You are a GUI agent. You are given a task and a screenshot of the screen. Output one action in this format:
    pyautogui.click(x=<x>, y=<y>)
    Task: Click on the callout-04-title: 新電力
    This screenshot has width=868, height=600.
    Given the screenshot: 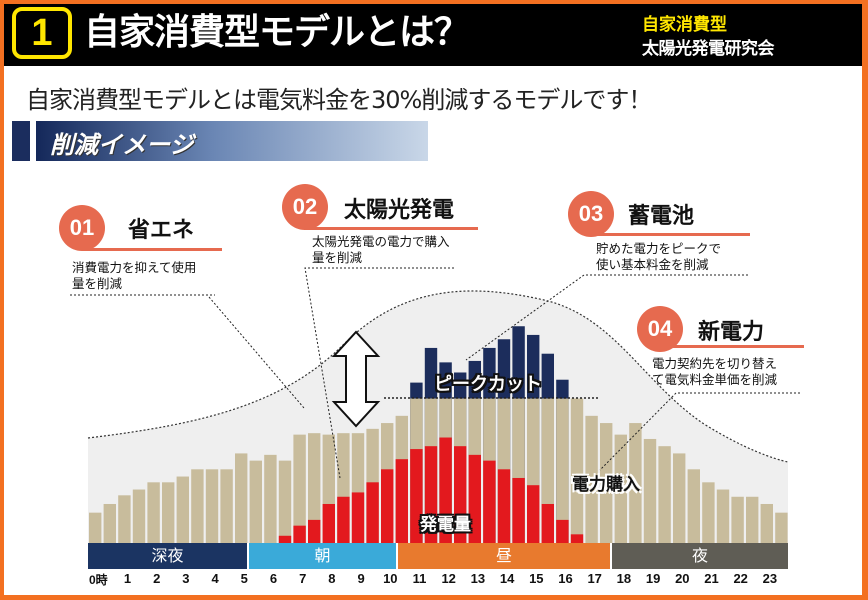 What is the action you would take?
    pyautogui.click(x=731, y=332)
    